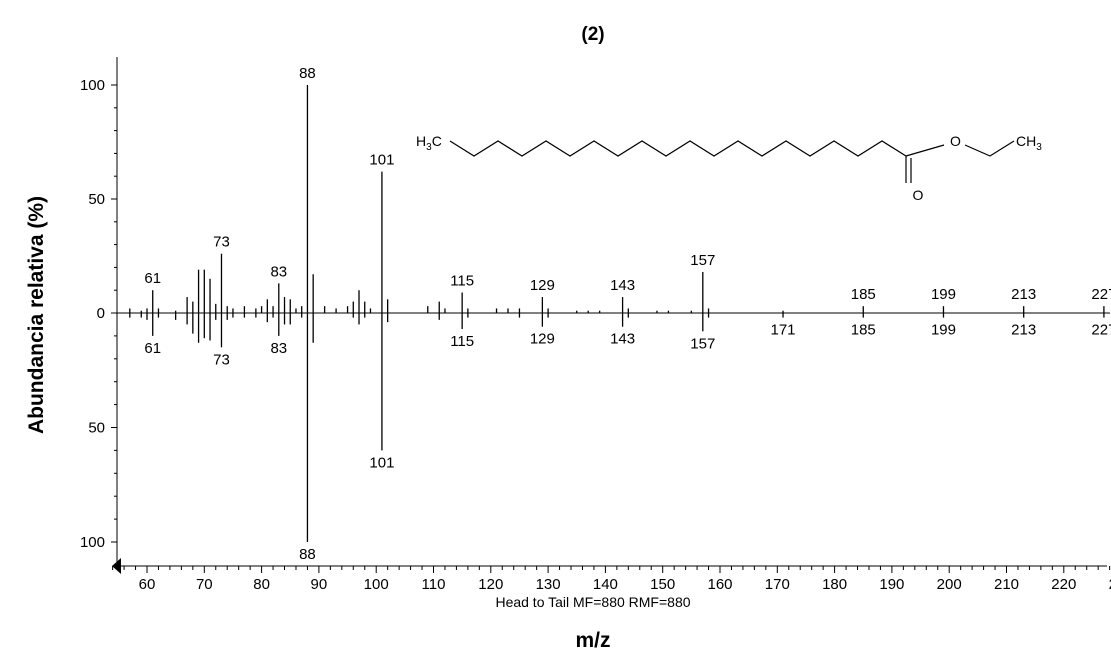  I want to click on molecule-structure: H3C O CH3 O, so click(729, 168).